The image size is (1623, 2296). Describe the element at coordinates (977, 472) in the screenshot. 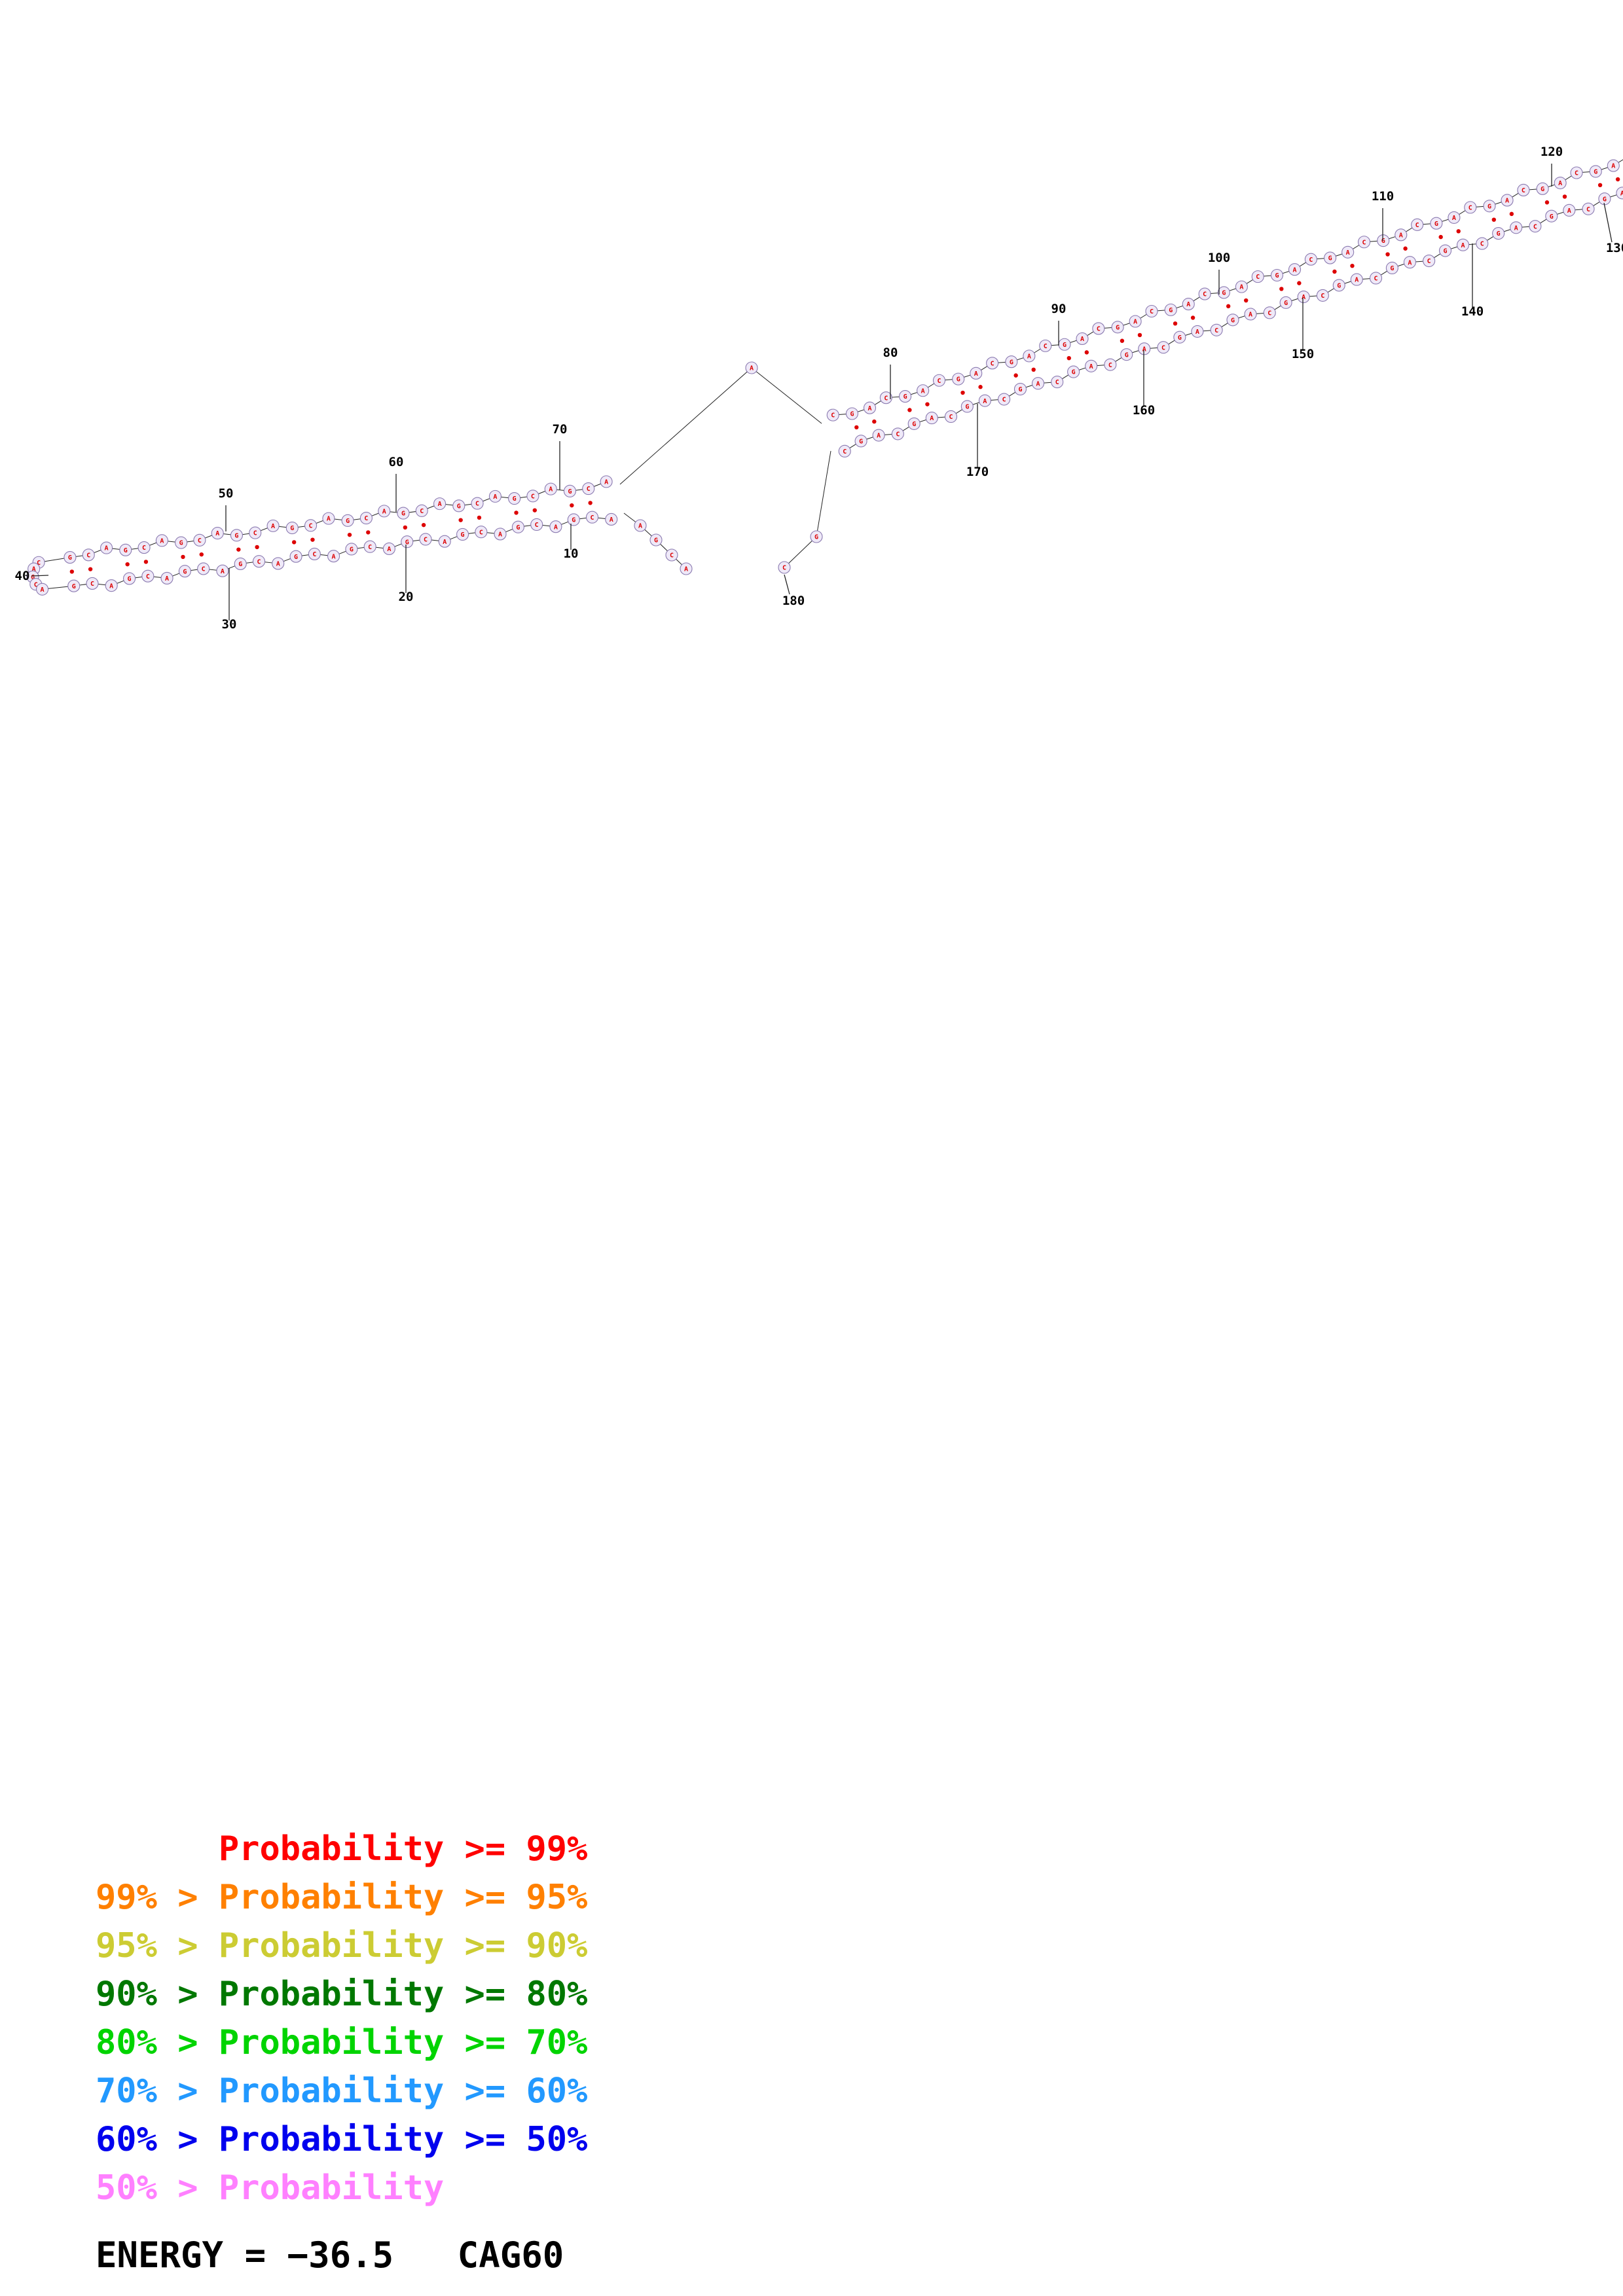

I see `svg-text: 170` at that location.